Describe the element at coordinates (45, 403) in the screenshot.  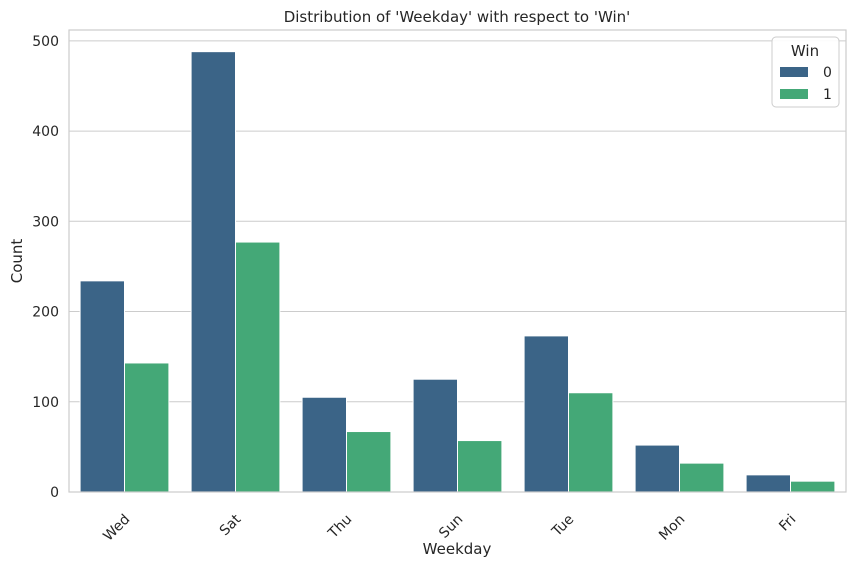
I see `y-tick-label: 100` at that location.